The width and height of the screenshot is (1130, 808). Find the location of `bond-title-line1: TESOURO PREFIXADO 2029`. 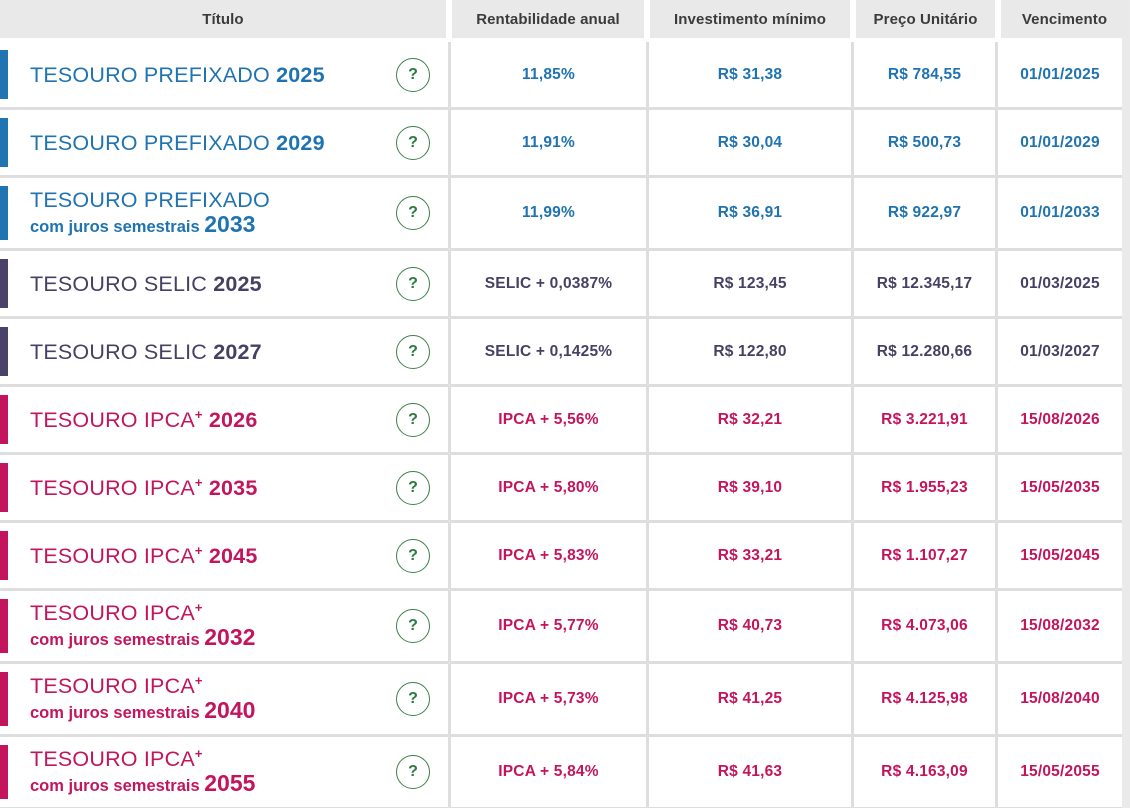

bond-title-line1: TESOURO PREFIXADO 2029 is located at coordinates (177, 142).